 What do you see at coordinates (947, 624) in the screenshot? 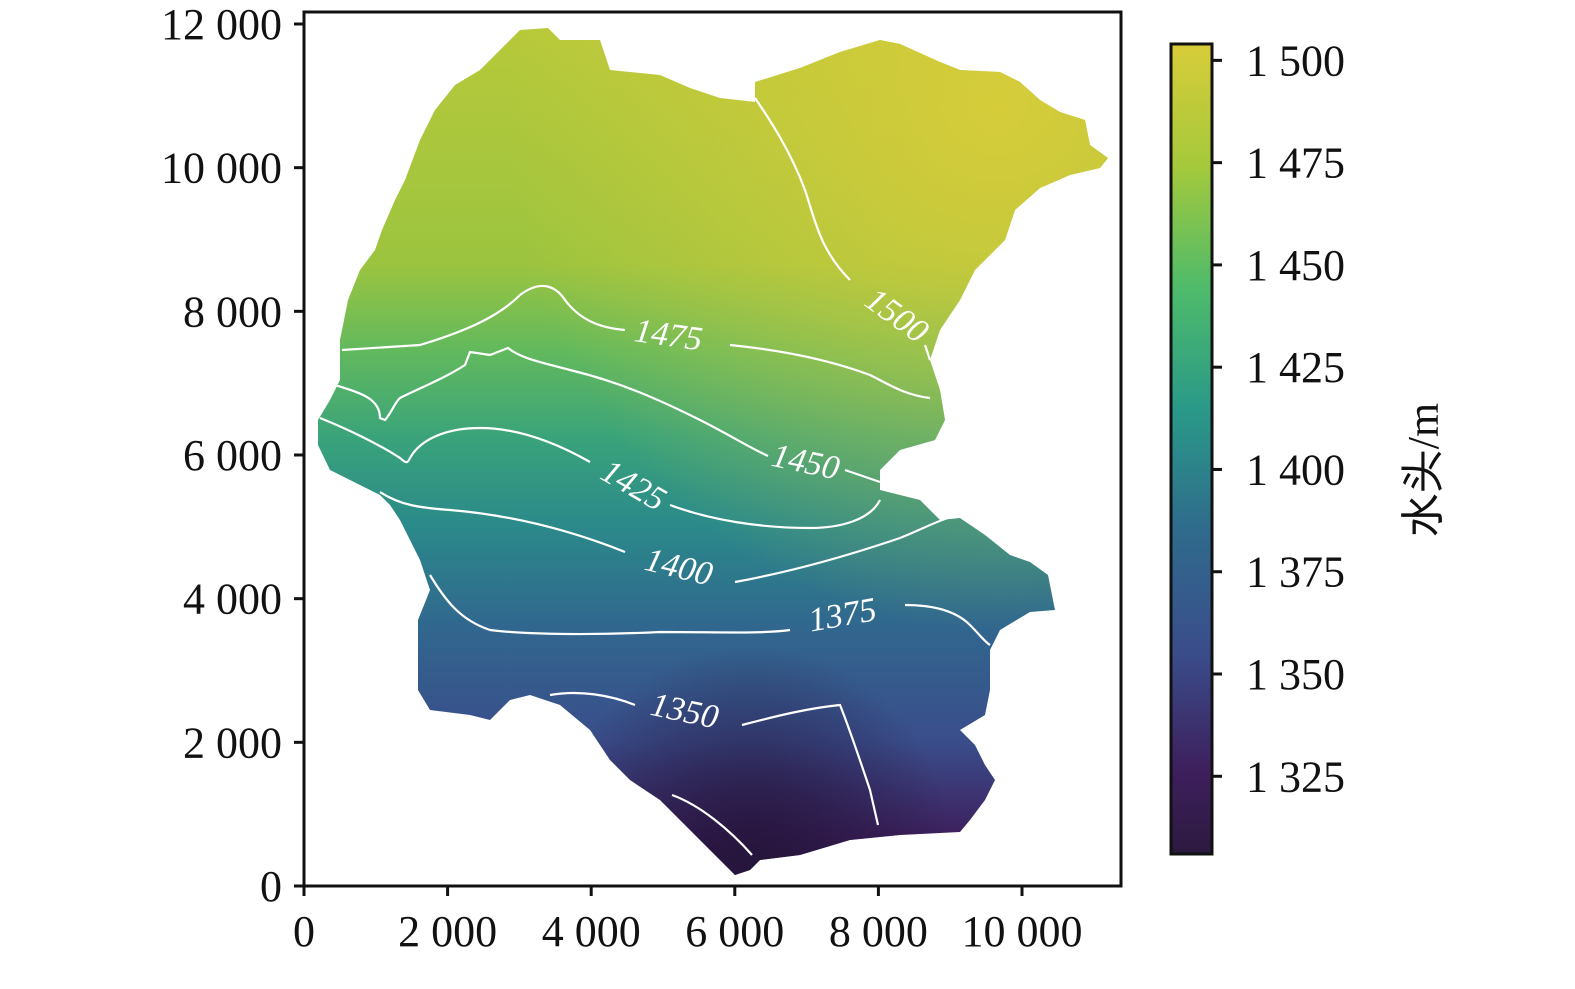
I see `contour-line-1375-b` at bounding box center [947, 624].